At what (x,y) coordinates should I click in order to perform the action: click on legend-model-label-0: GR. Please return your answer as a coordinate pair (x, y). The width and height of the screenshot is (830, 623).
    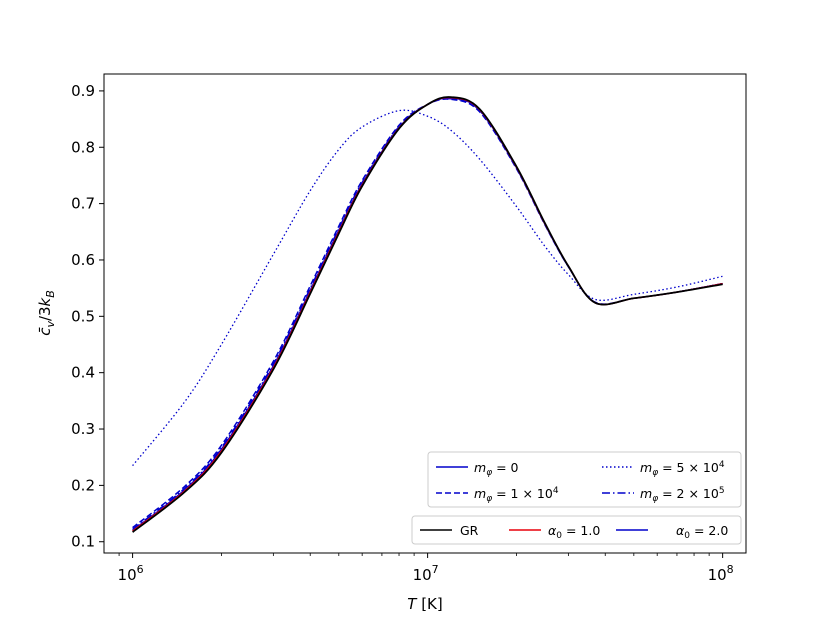
    Looking at the image, I should click on (469, 530).